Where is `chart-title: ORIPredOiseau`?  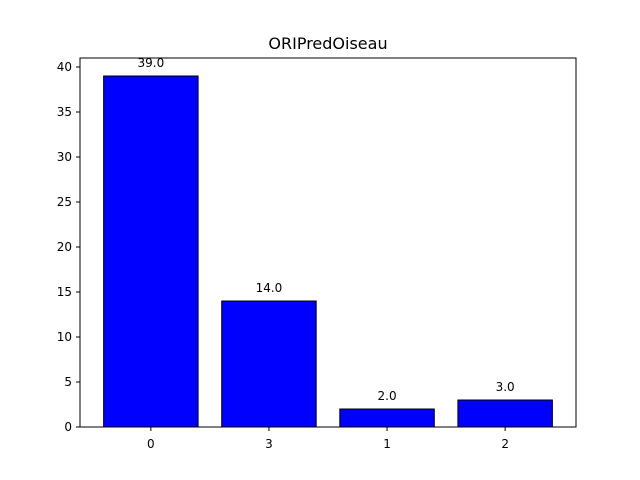 chart-title: ORIPredOiseau is located at coordinates (327, 43).